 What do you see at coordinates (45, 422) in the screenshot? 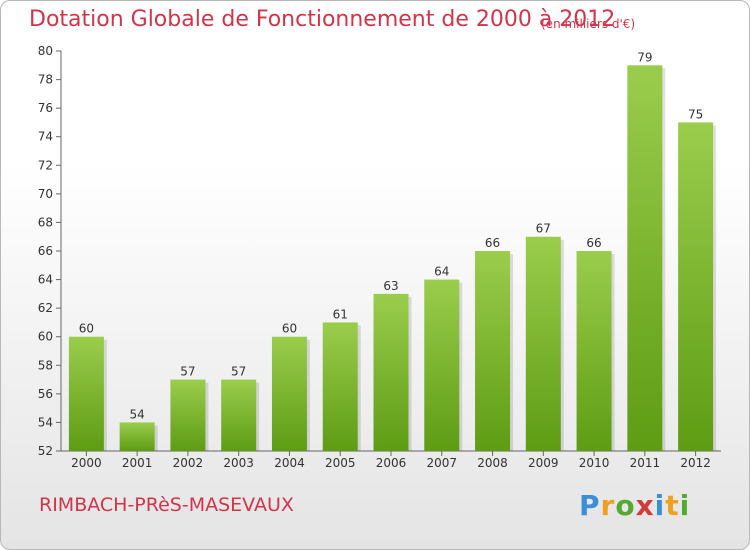
I see `y-tick-label: 54` at bounding box center [45, 422].